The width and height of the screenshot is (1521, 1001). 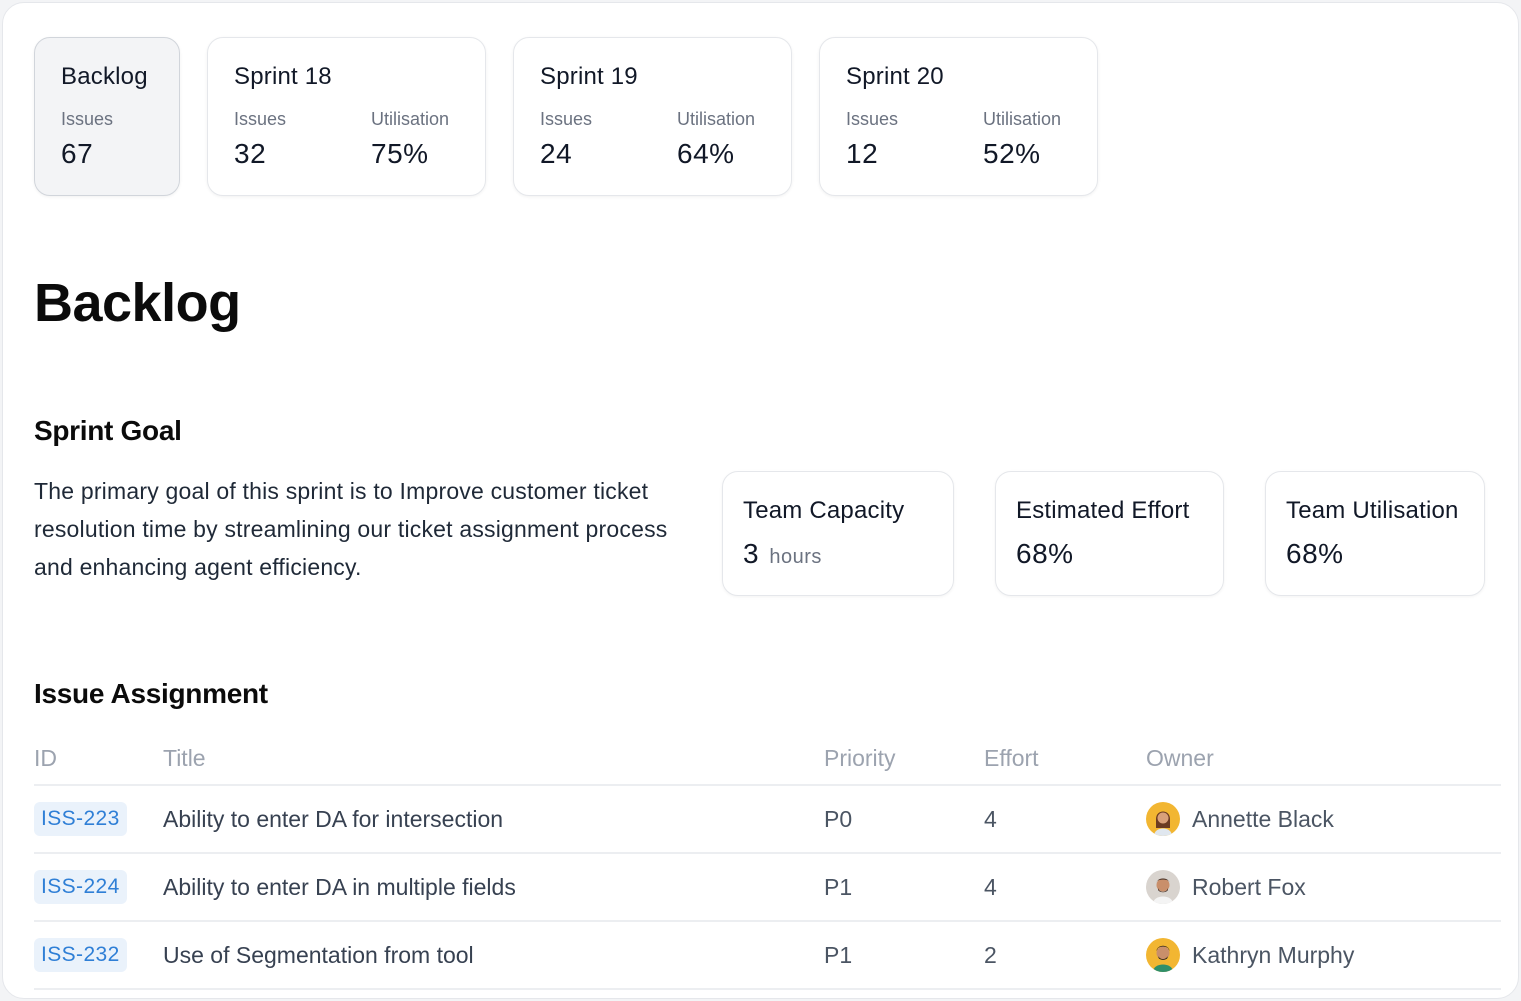 I want to click on column-header-priority: Priority, so click(x=860, y=757).